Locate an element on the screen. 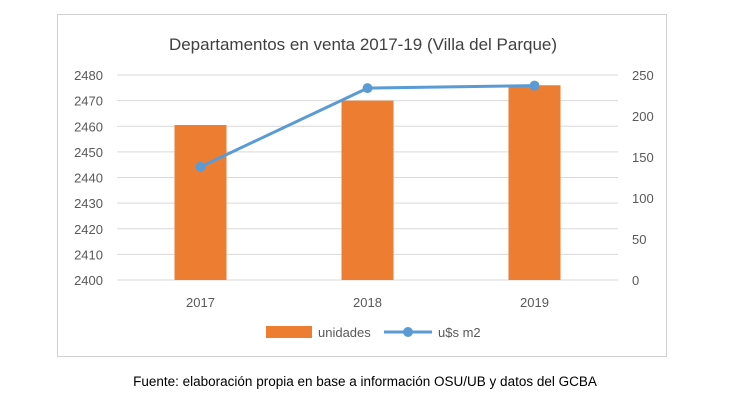 Image resolution: width=730 pixels, height=410 pixels. y-left-tick-label: 2420 is located at coordinates (88, 229).